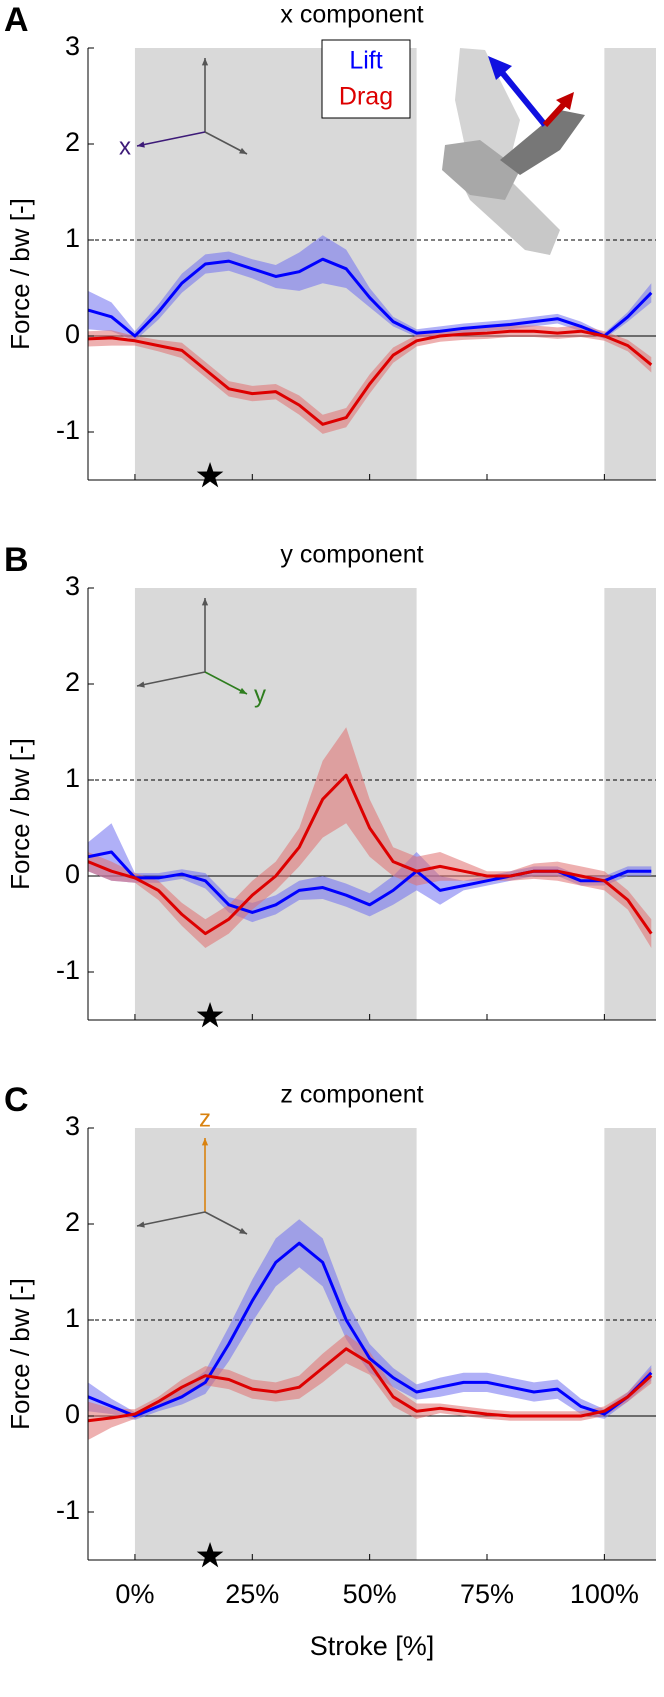 The height and width of the screenshot is (1697, 664). What do you see at coordinates (481, 170) in the screenshot?
I see `bird-body` at bounding box center [481, 170].